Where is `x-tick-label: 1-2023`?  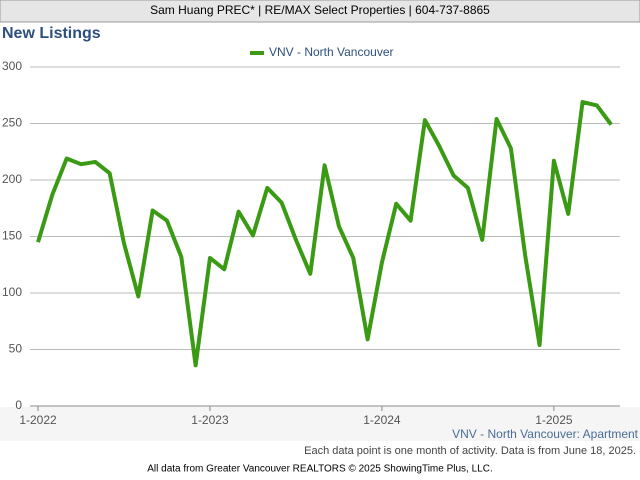 x-tick-label: 1-2023 is located at coordinates (210, 420).